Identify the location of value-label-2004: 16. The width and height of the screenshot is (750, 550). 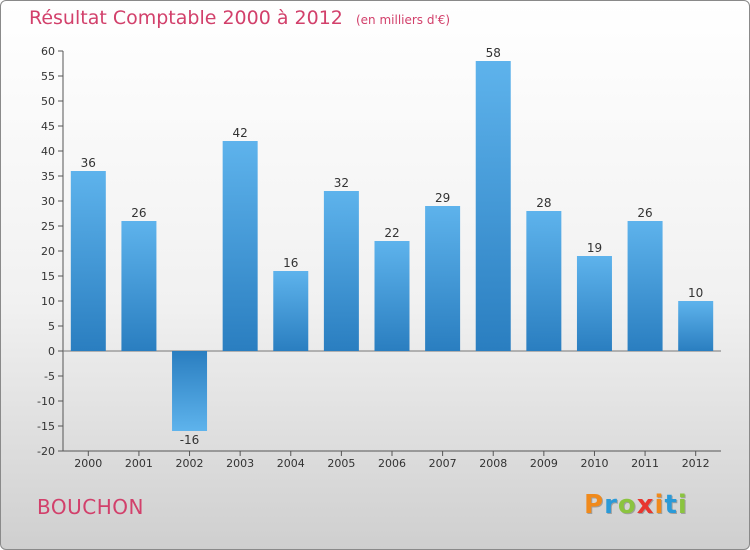
(290, 263).